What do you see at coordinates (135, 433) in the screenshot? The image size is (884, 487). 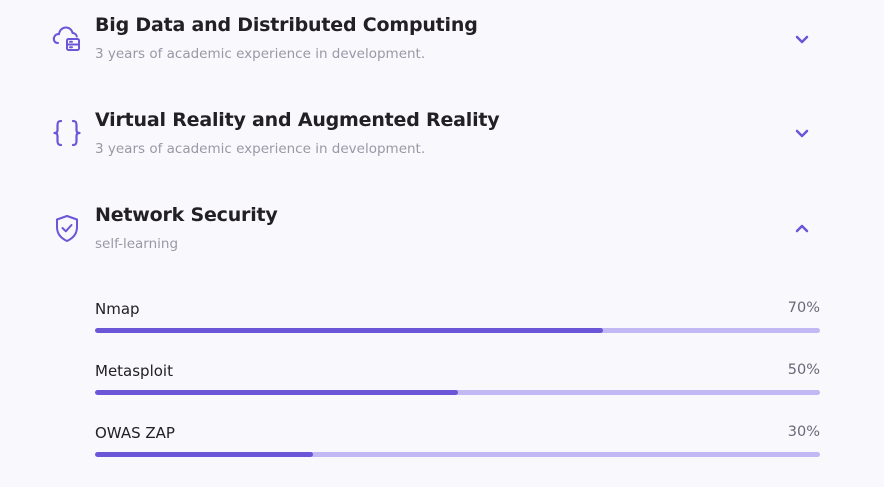 I see `skill-name: OWAS ZAP` at bounding box center [135, 433].